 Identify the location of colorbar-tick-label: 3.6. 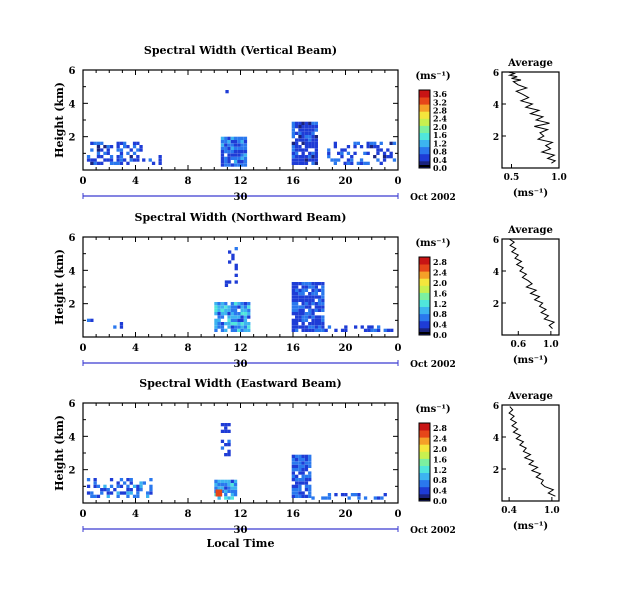
(440, 94).